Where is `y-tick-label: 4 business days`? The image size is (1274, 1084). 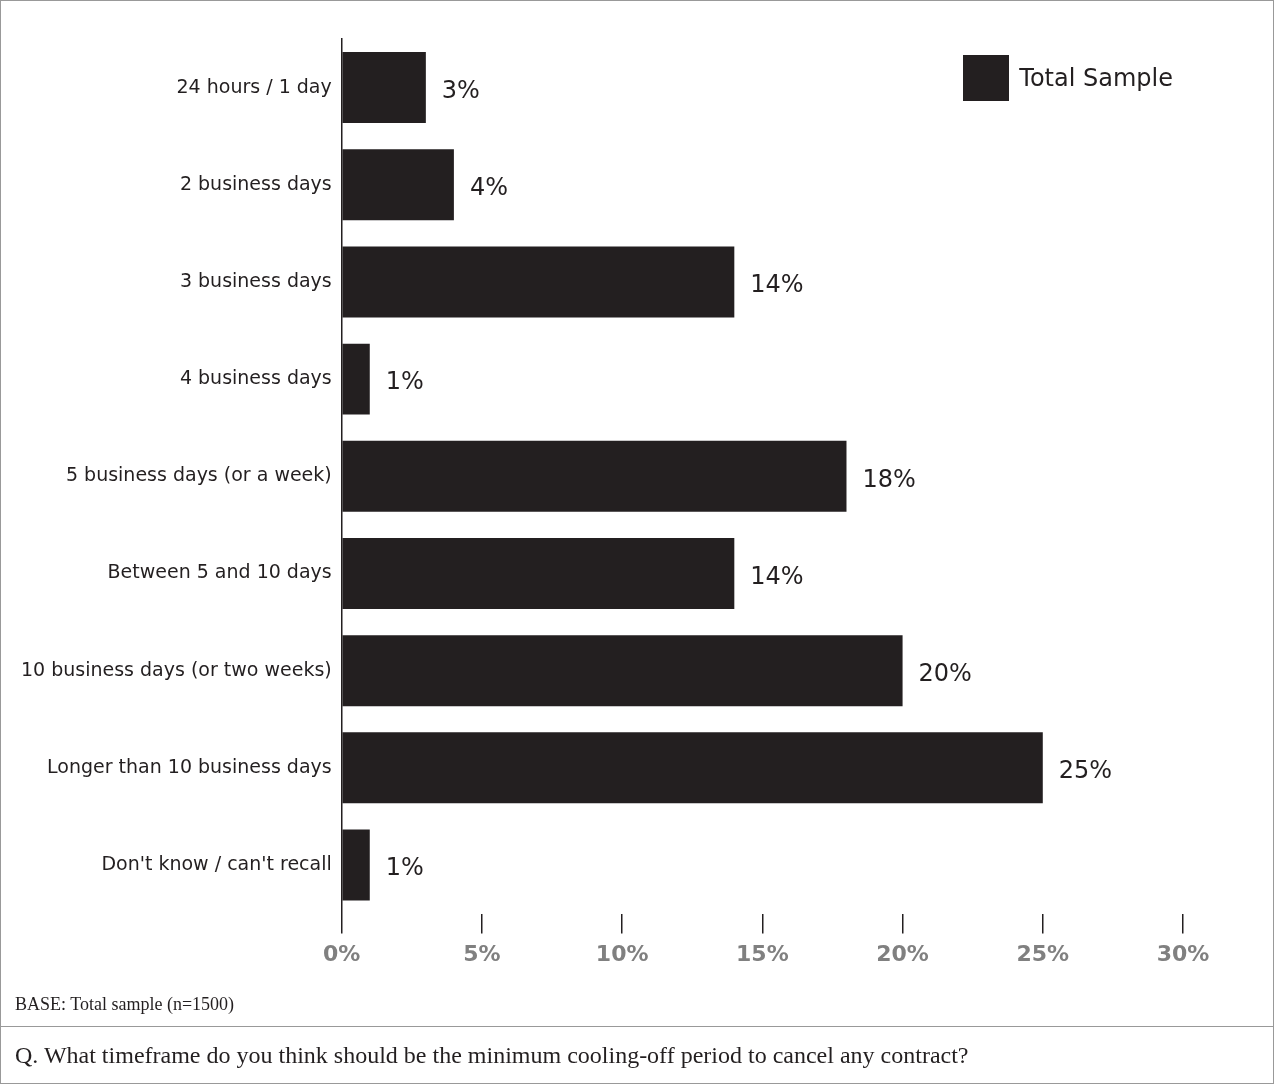
y-tick-label: 4 business days is located at coordinates (255, 377).